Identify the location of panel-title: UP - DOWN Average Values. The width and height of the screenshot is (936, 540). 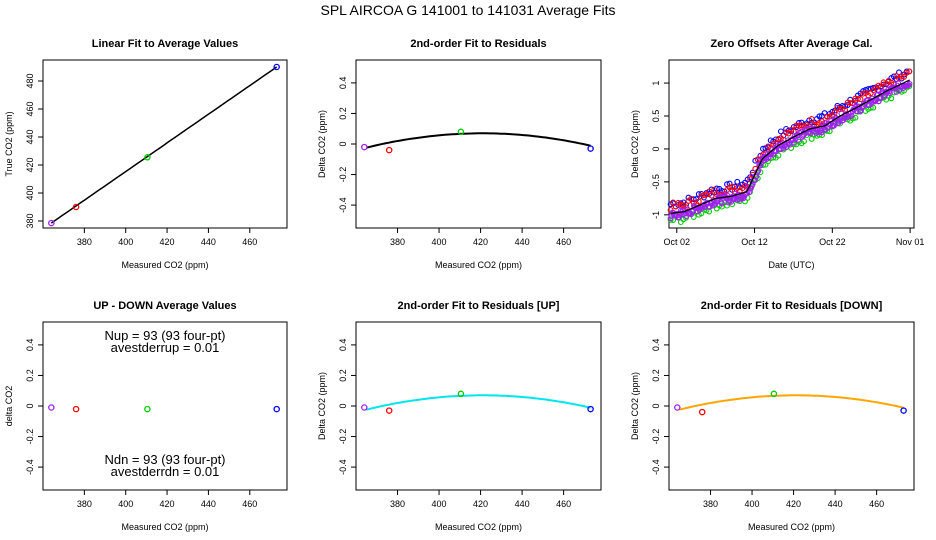
(164, 306).